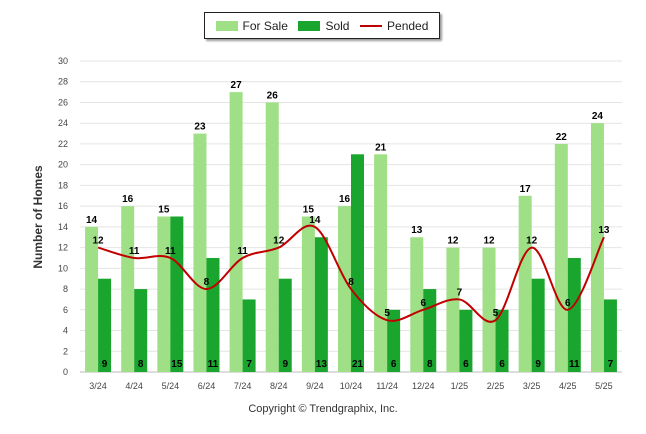  What do you see at coordinates (309, 25) in the screenshot?
I see `sold-swatch` at bounding box center [309, 25].